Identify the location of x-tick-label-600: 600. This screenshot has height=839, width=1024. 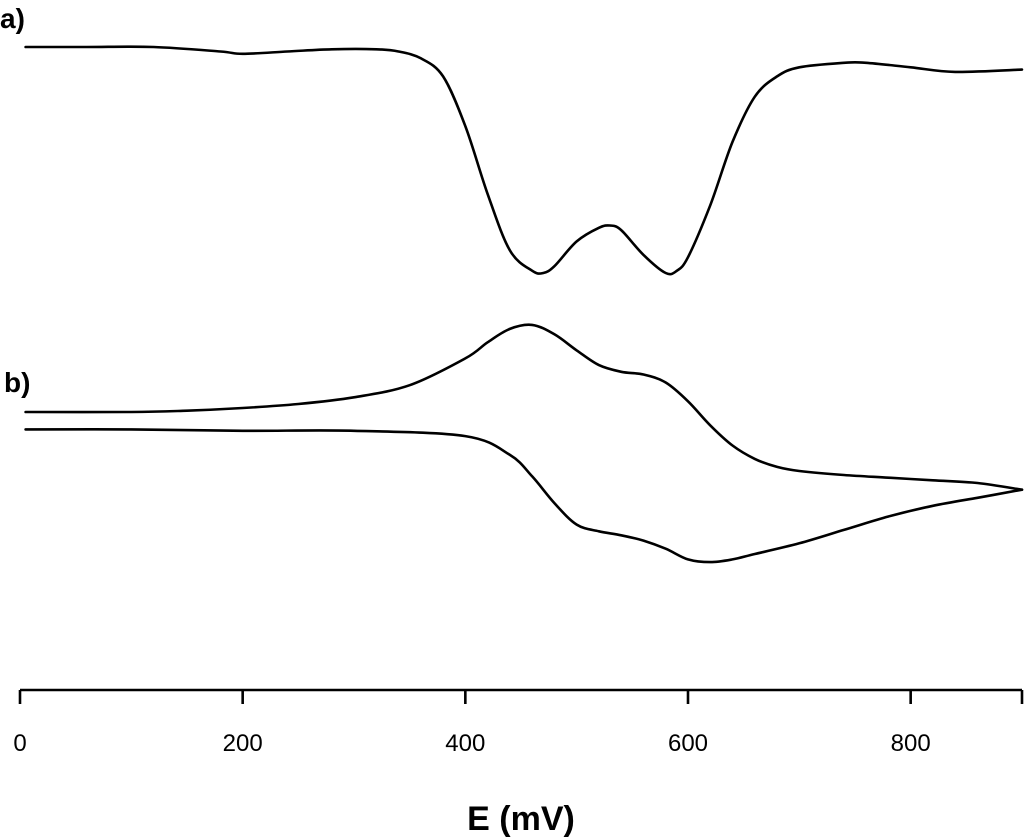
(688, 743).